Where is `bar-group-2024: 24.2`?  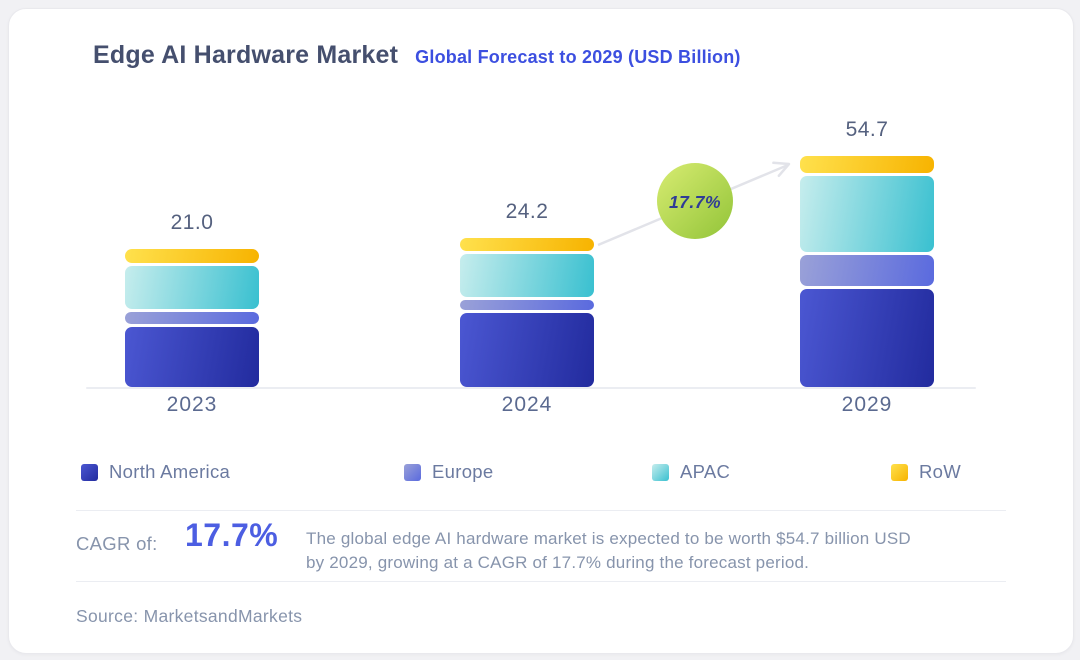 bar-group-2024: 24.2 is located at coordinates (527, 293).